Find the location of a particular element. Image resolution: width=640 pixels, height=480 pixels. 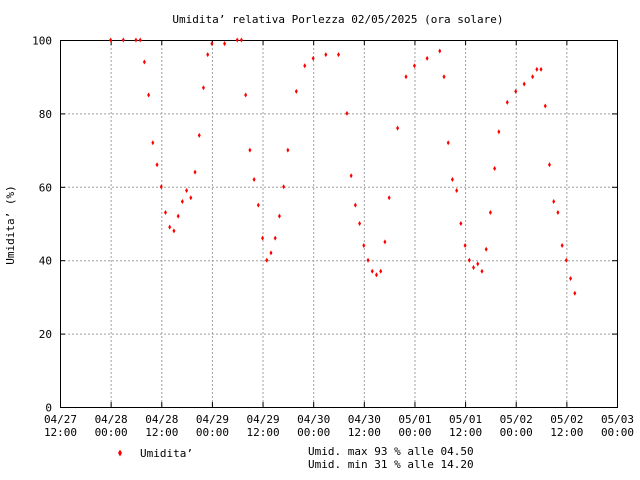

y-tick-label: 40 is located at coordinates (45, 261).